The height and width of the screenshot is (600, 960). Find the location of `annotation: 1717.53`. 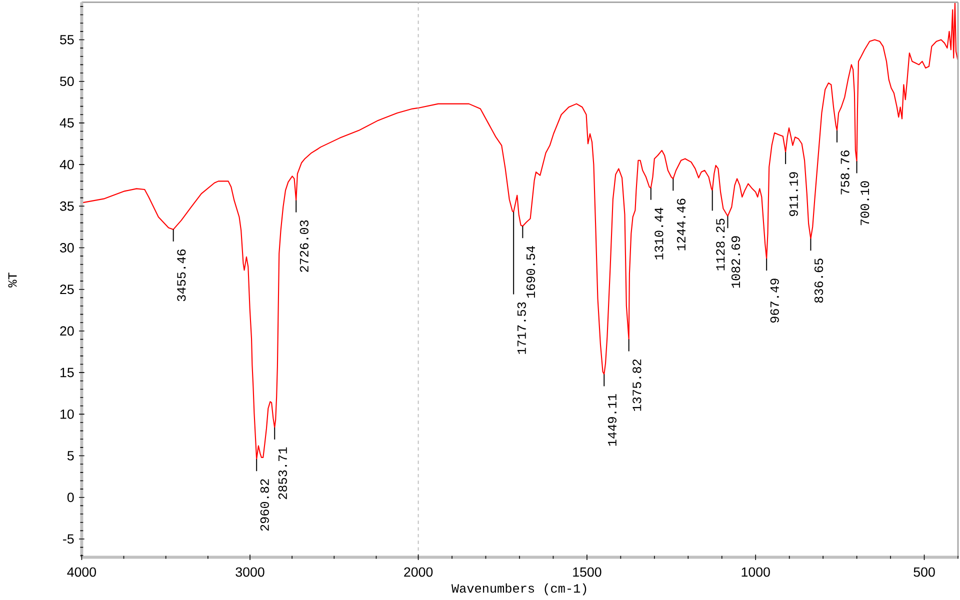

annotation: 1717.53 is located at coordinates (521, 328).